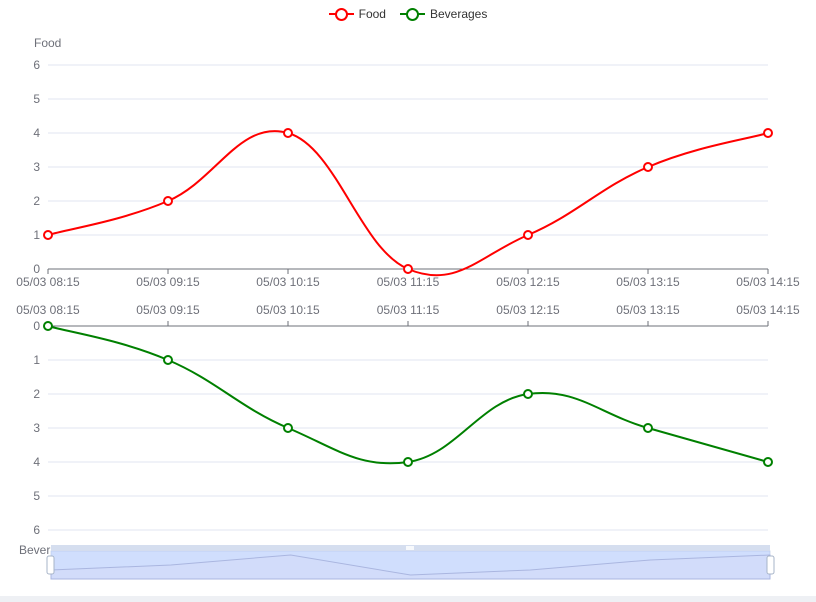  Describe the element at coordinates (408, 310) in the screenshot. I see `bottom-x-tick-label: 05/03 11:15` at that location.